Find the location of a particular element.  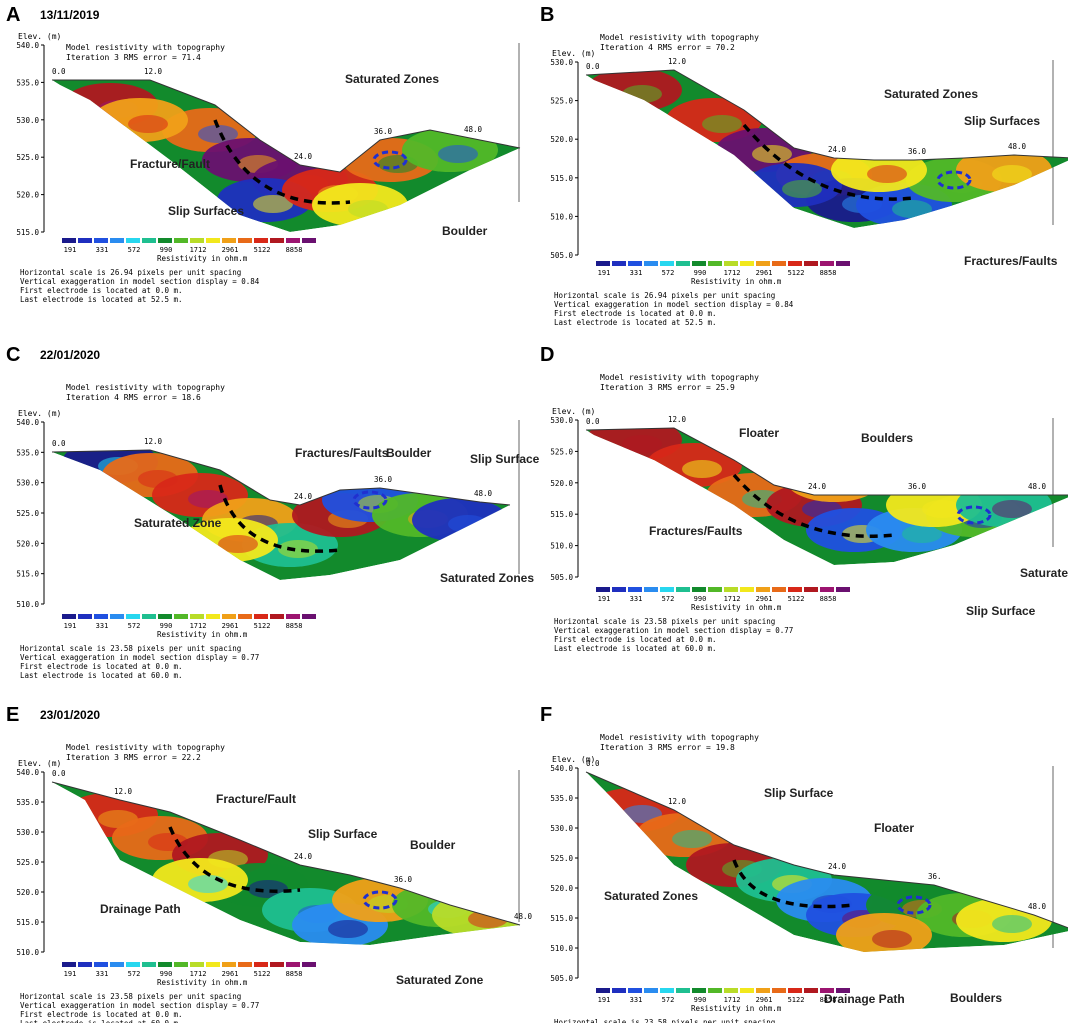

distance-tick-label: 12.0 is located at coordinates (677, 419).